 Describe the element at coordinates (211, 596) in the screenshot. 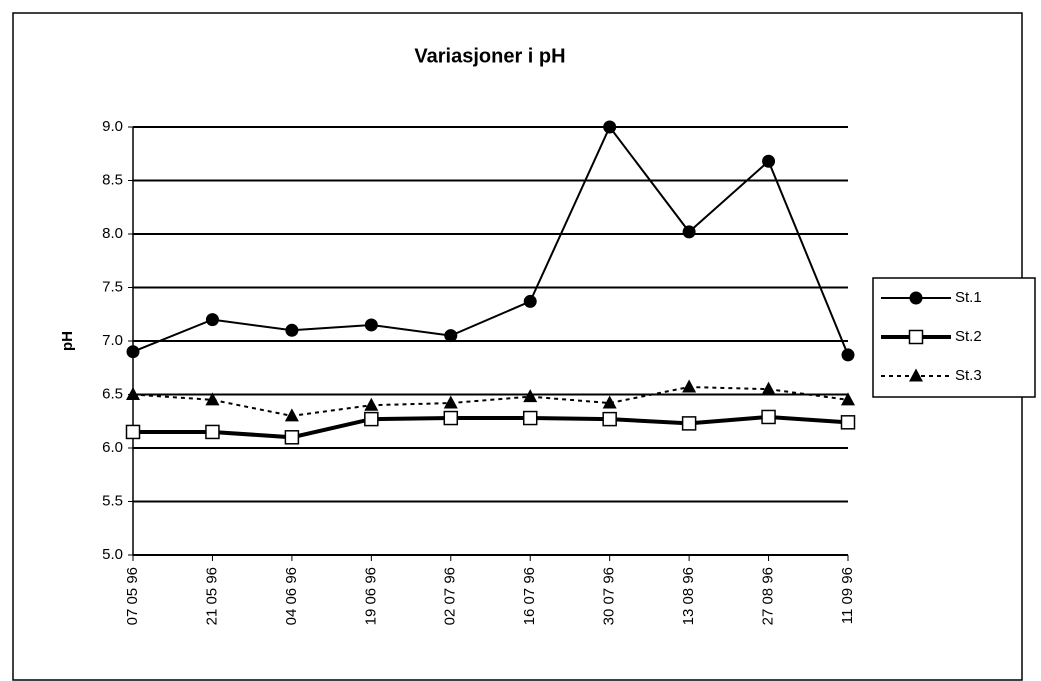

I see `x-tick-label: 21 05 96` at that location.